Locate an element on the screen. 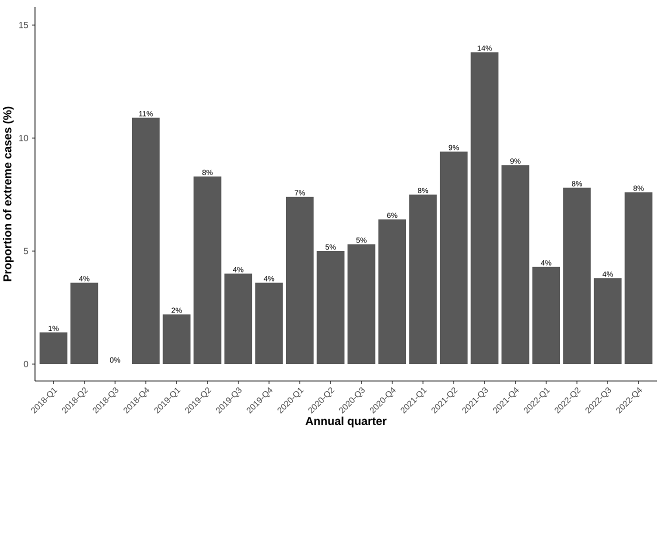 The height and width of the screenshot is (546, 663). y-tick-label: 10 is located at coordinates (23, 138).